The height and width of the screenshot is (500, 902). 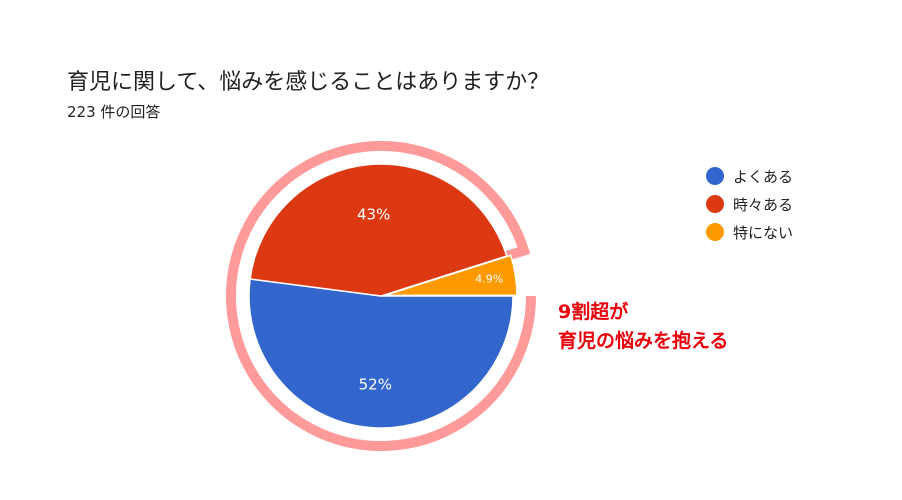 I want to click on slice-tokidoki-aru, so click(x=378, y=230).